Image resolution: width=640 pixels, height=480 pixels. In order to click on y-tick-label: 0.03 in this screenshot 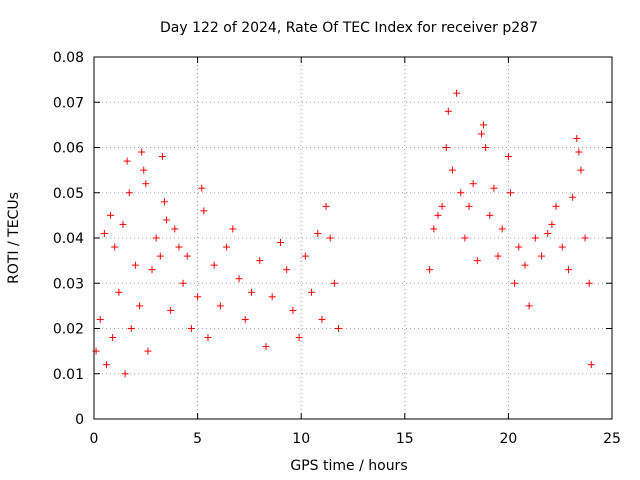, I will do `click(68, 284)`.